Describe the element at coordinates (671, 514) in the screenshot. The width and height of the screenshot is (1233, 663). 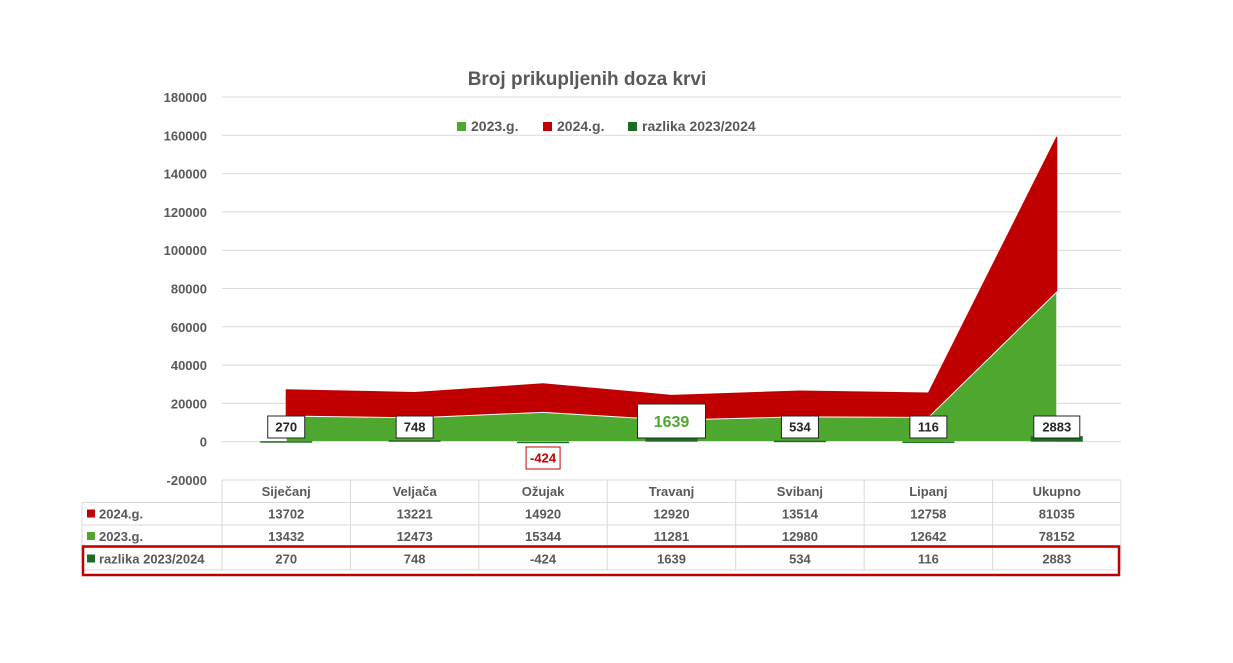
I see `table-cell: 12920` at that location.